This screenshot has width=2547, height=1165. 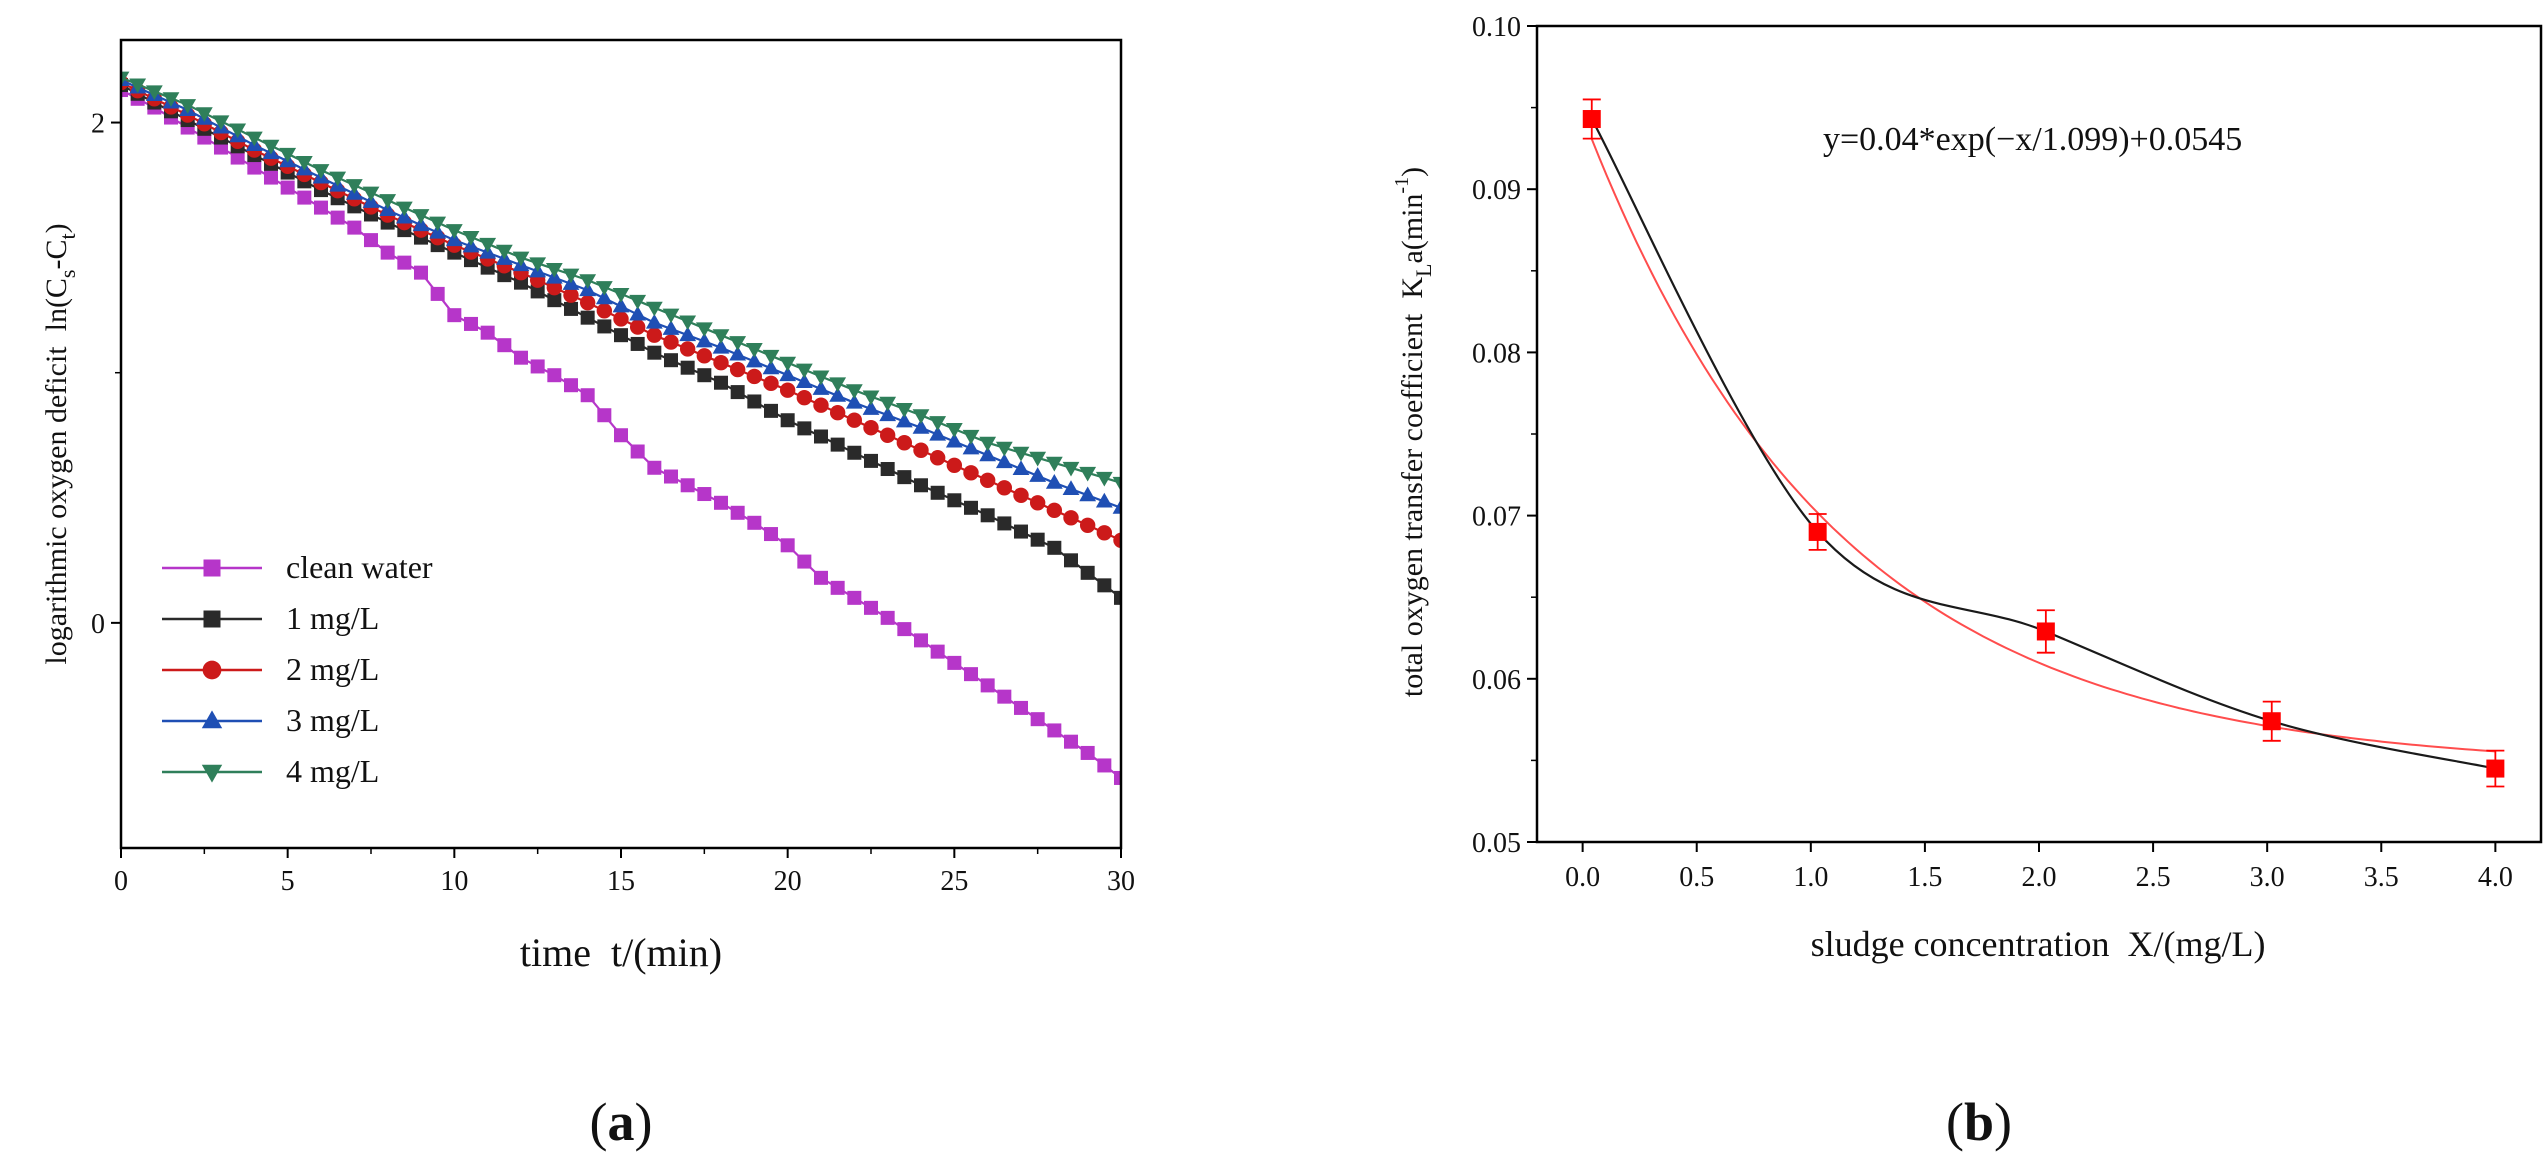 I want to click on chart-b-x-tick-label: 1.5, so click(x=1924, y=877).